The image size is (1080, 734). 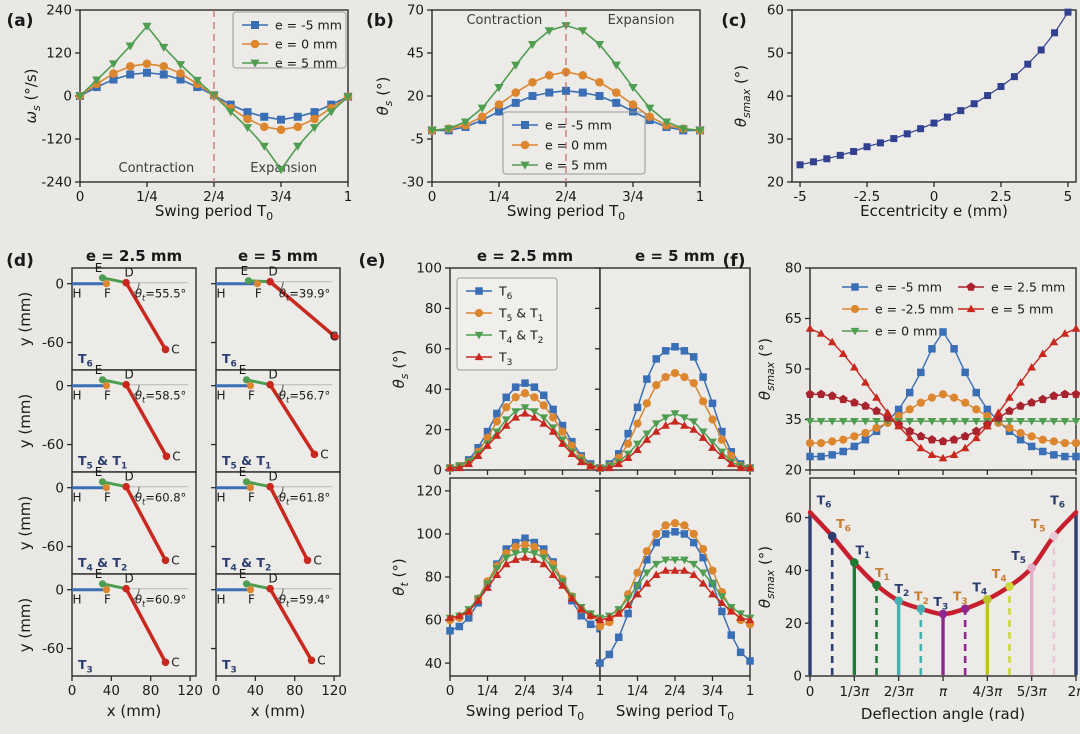 What do you see at coordinates (520, 337) in the screenshot?
I see `svg-text: T4 & T2` at bounding box center [520, 337].